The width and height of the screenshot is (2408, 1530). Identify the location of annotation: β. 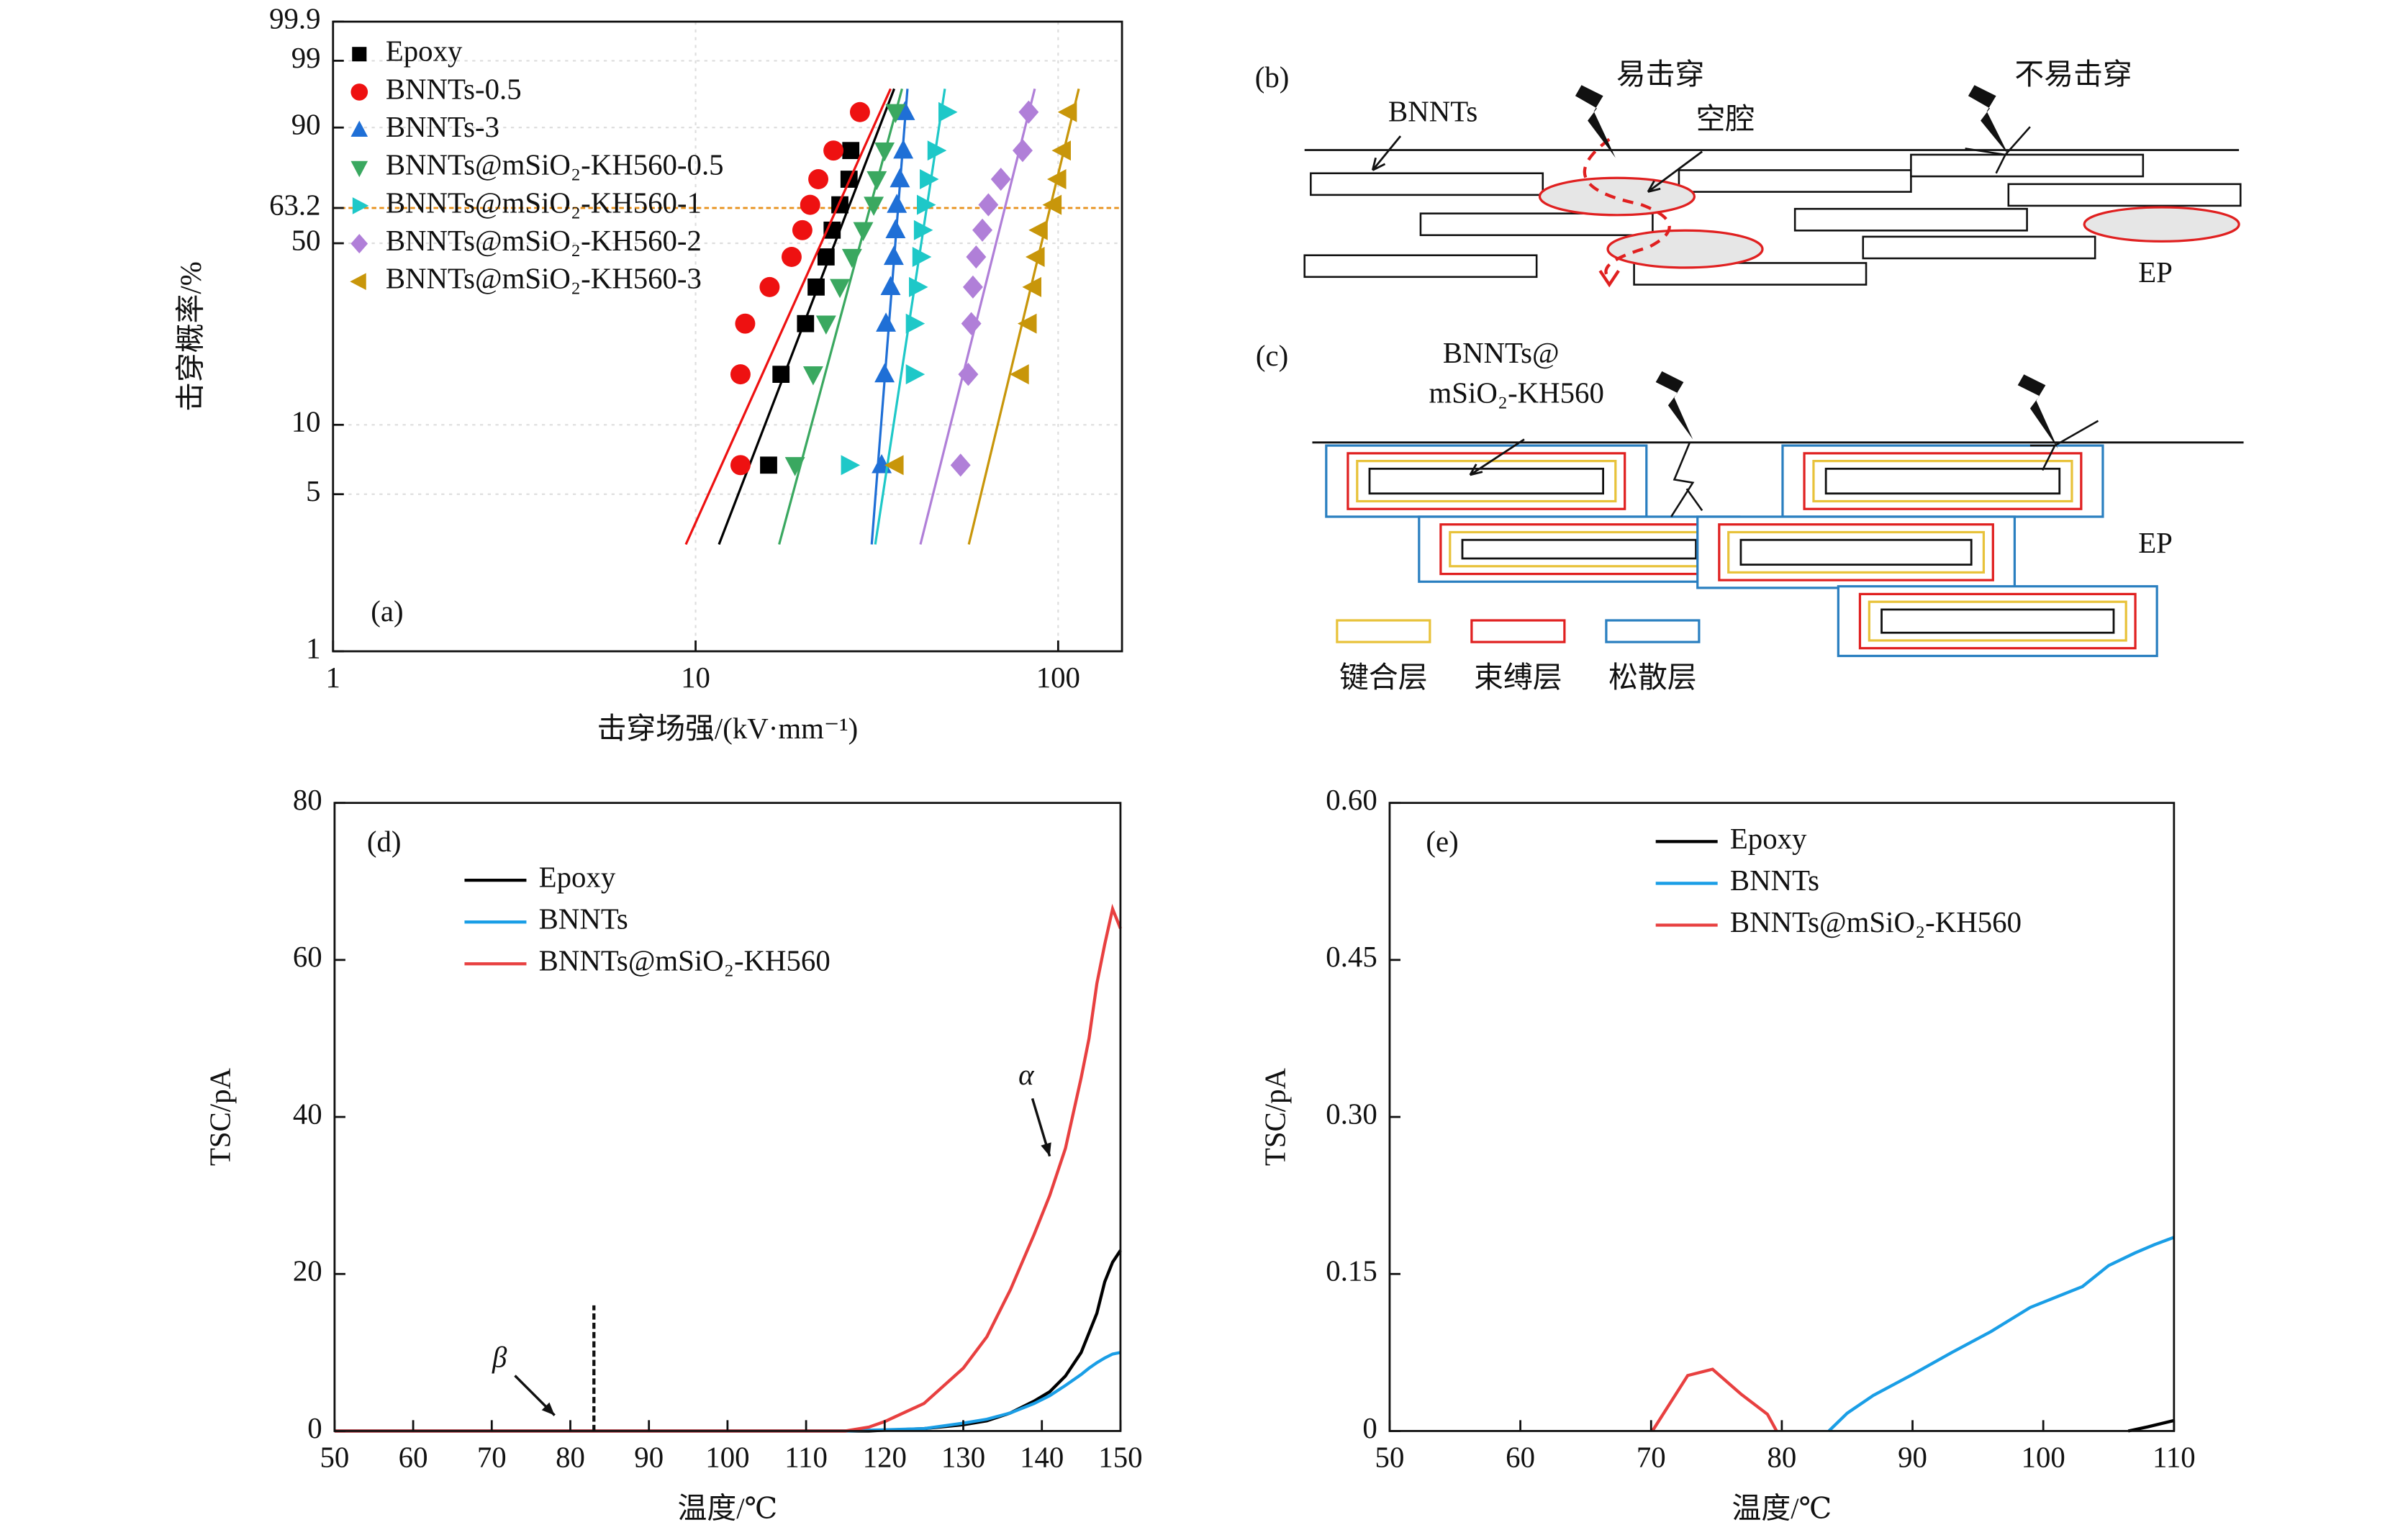
(500, 1357).